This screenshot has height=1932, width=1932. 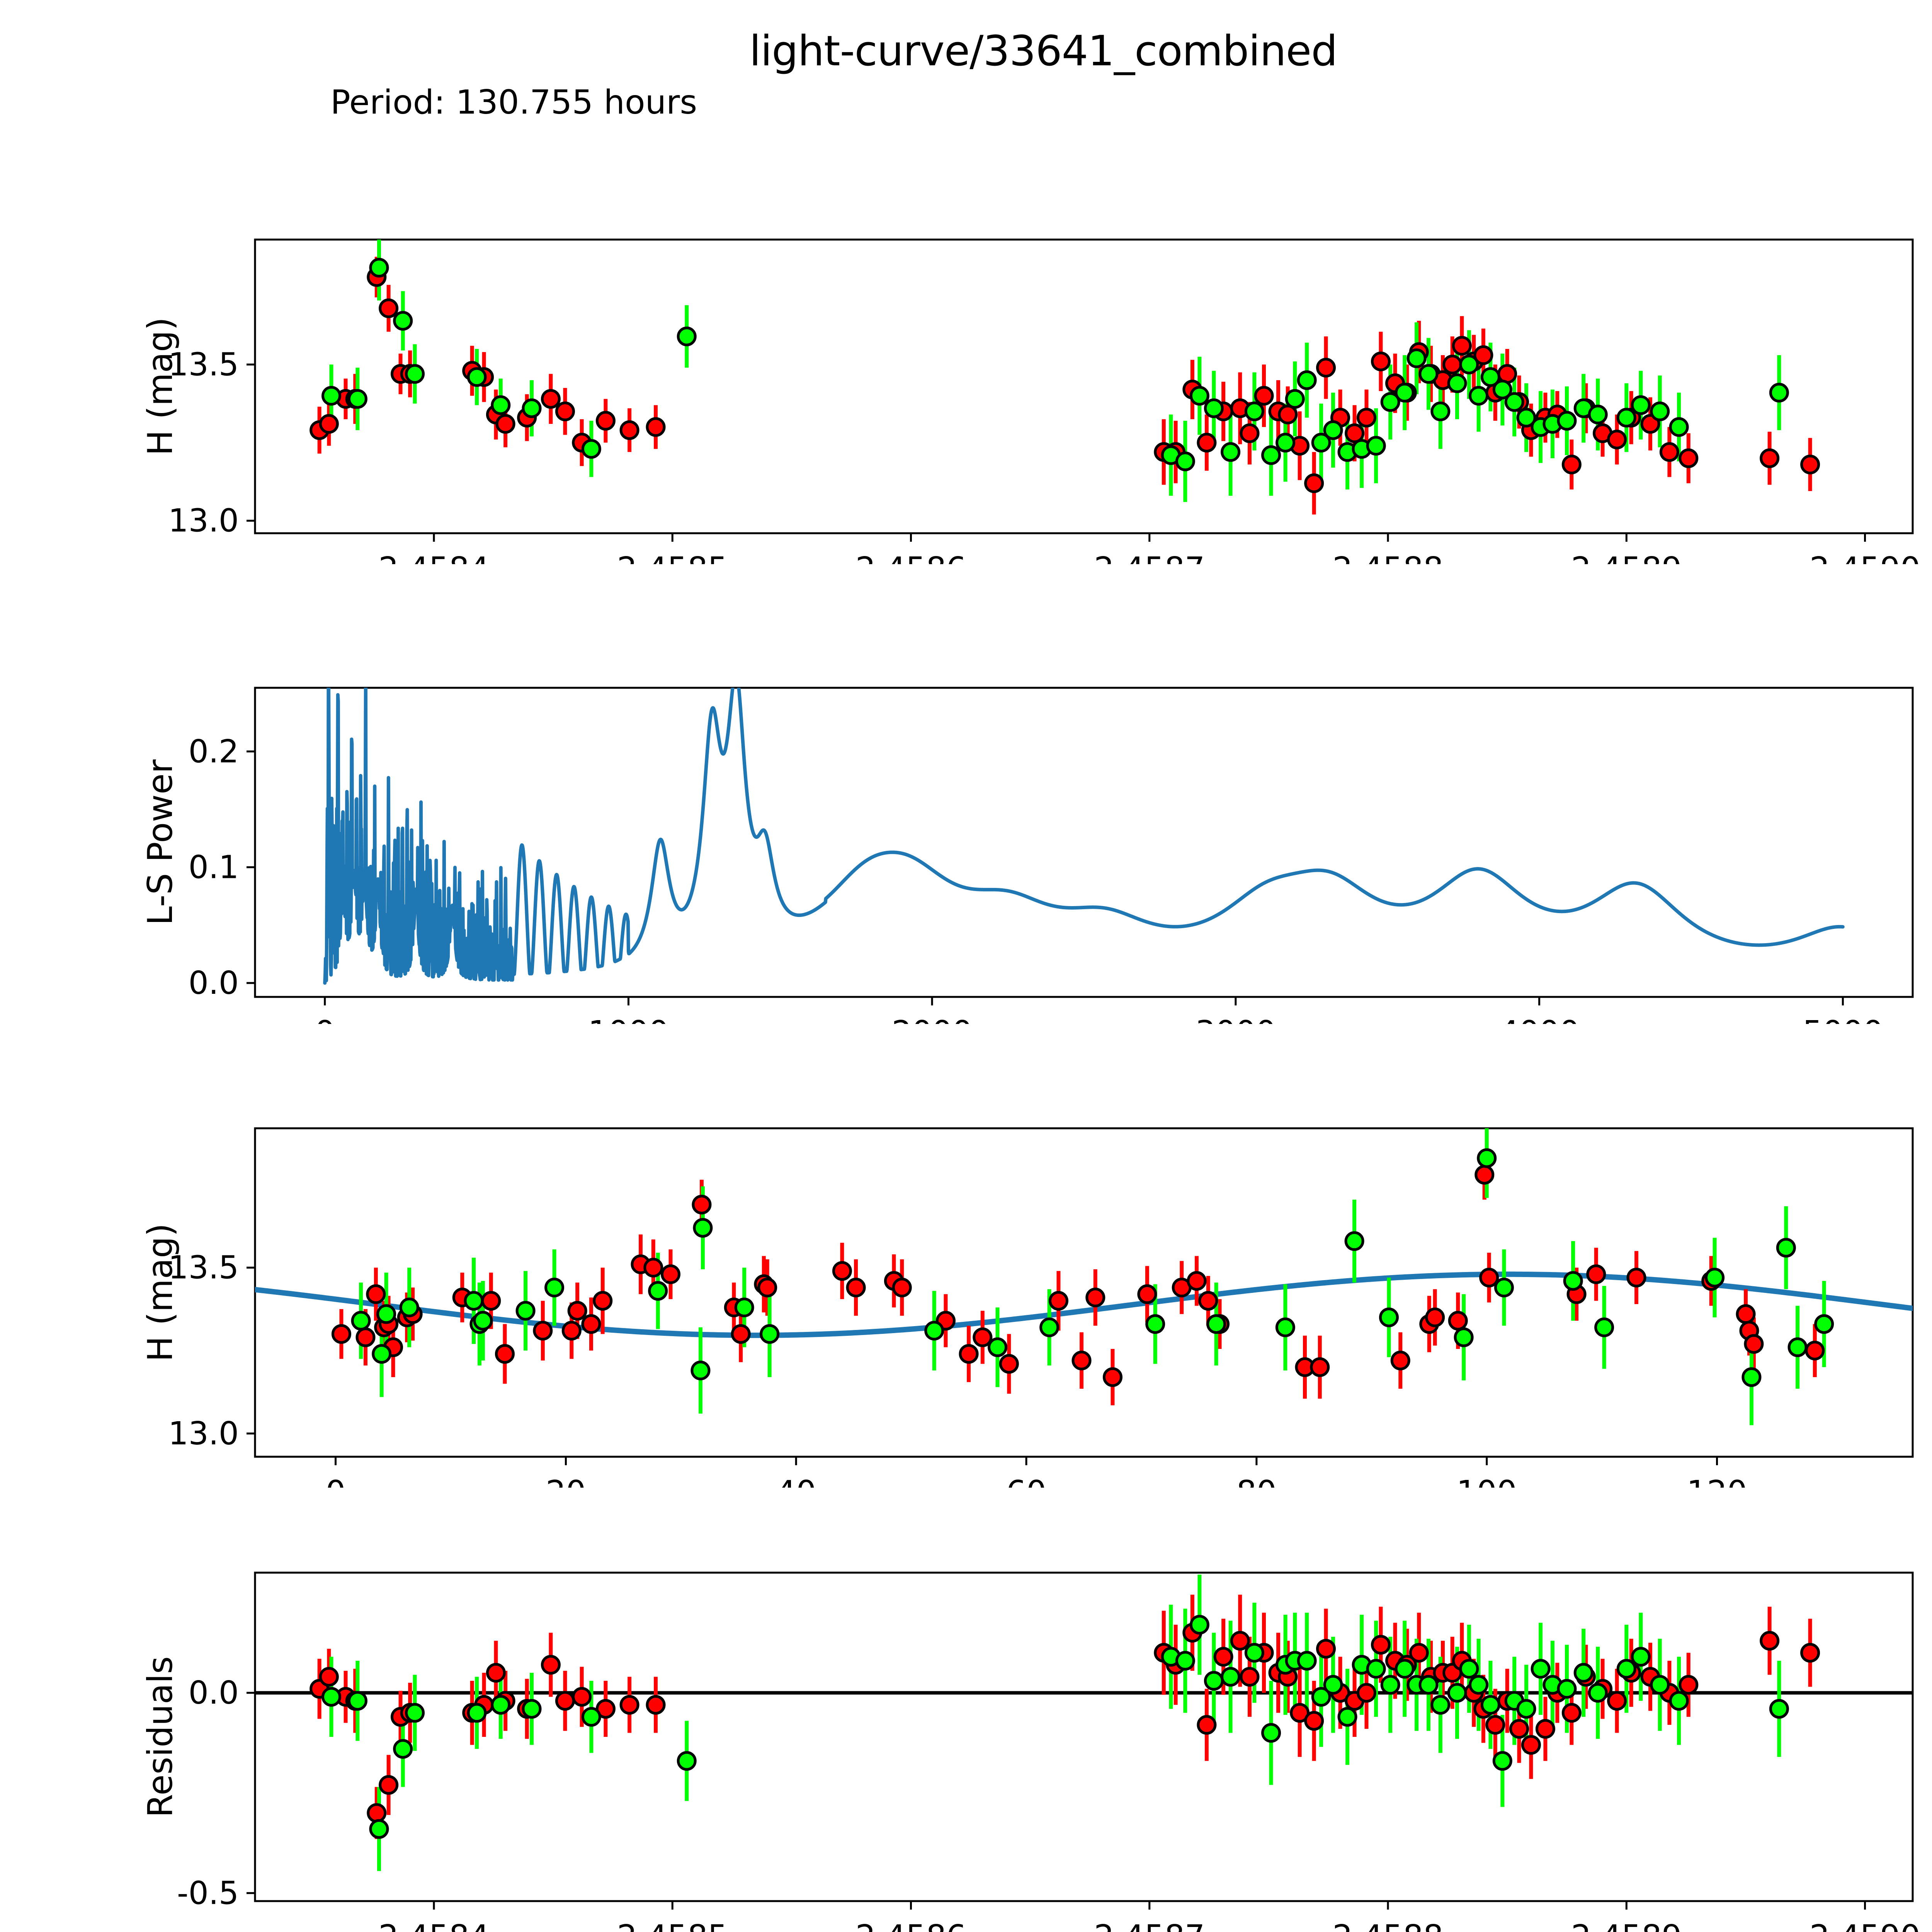 I want to click on x-tick-label: 0, so click(x=325, y=1019).